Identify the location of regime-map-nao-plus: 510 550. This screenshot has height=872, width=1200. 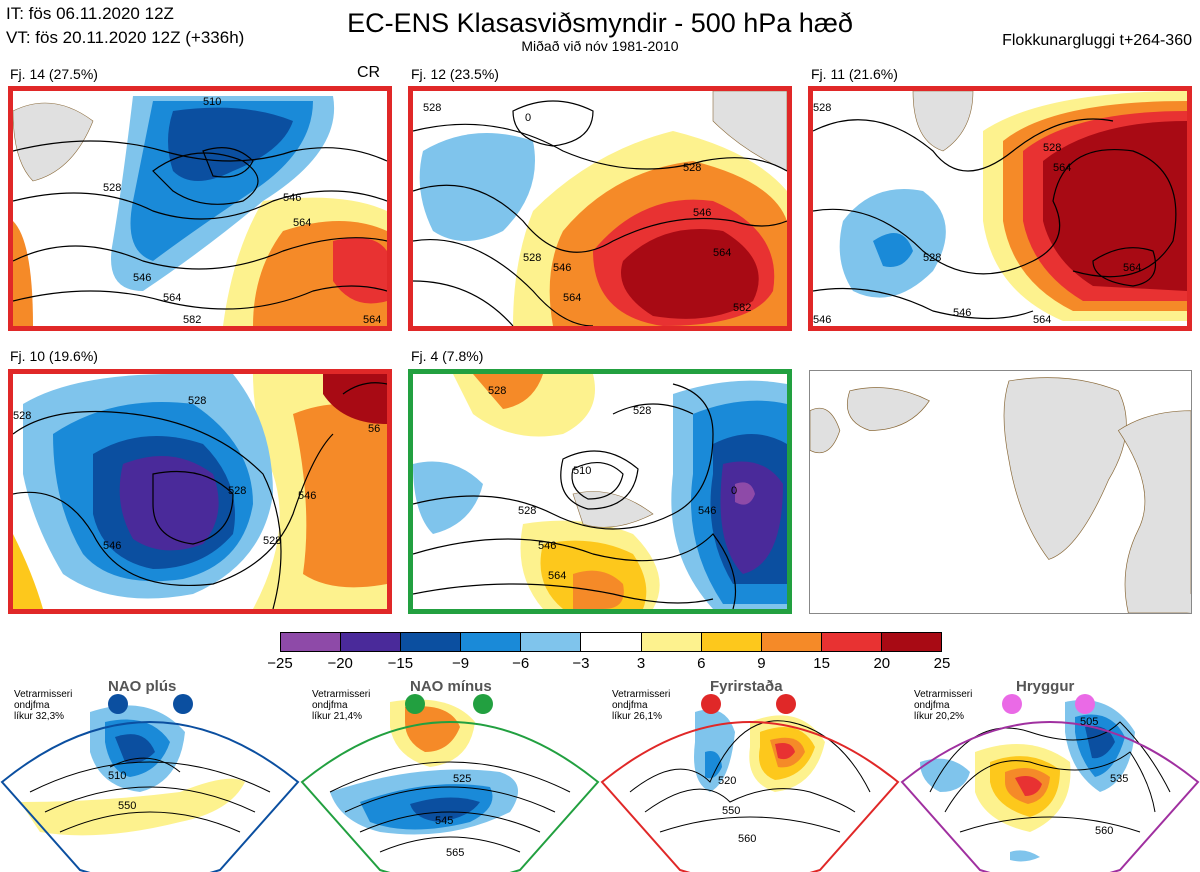
(150, 788).